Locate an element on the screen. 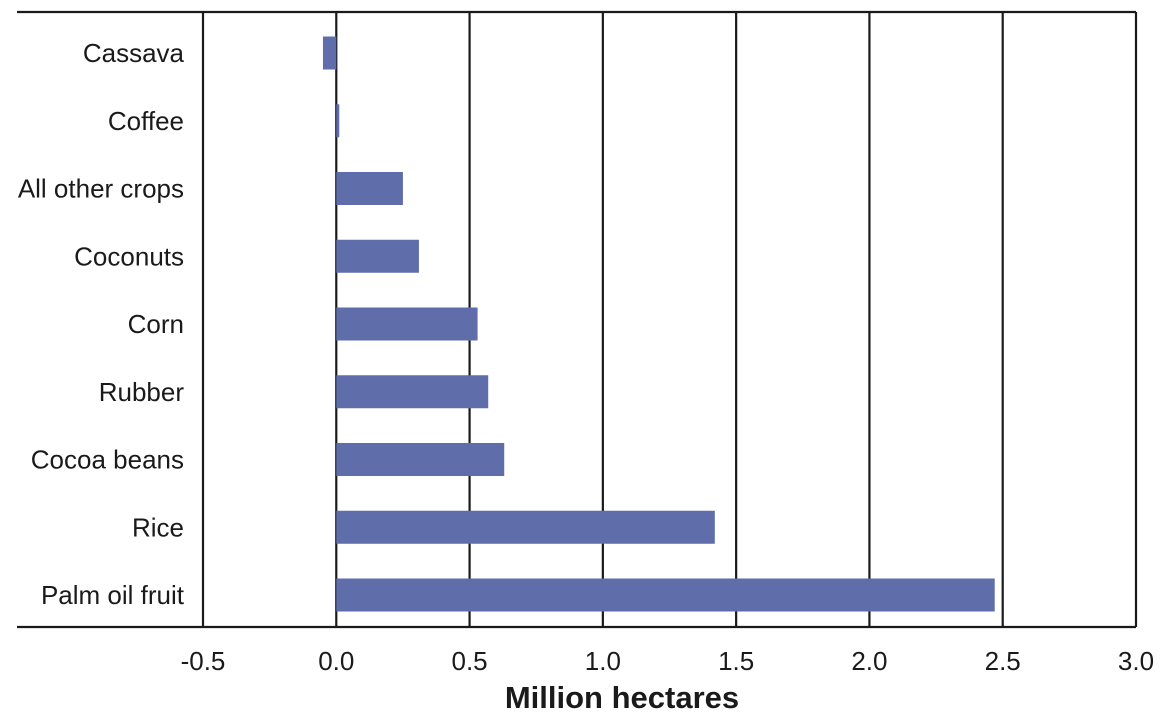  category-label-coconuts: Coconuts is located at coordinates (129, 256).